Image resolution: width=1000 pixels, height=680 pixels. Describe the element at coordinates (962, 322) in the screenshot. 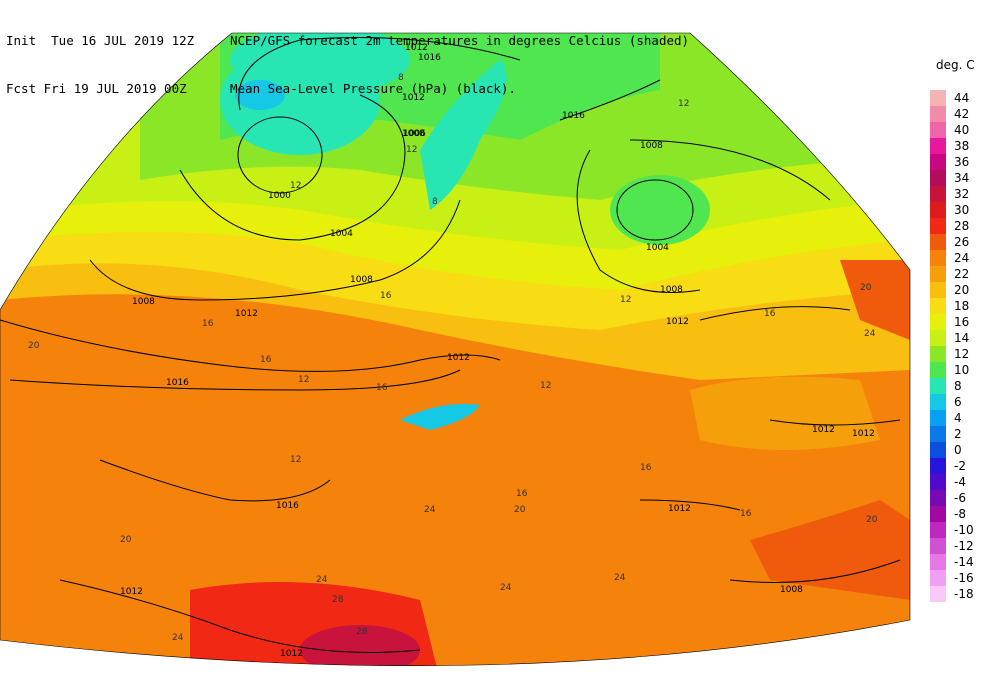

I see `legend-label: 16` at that location.